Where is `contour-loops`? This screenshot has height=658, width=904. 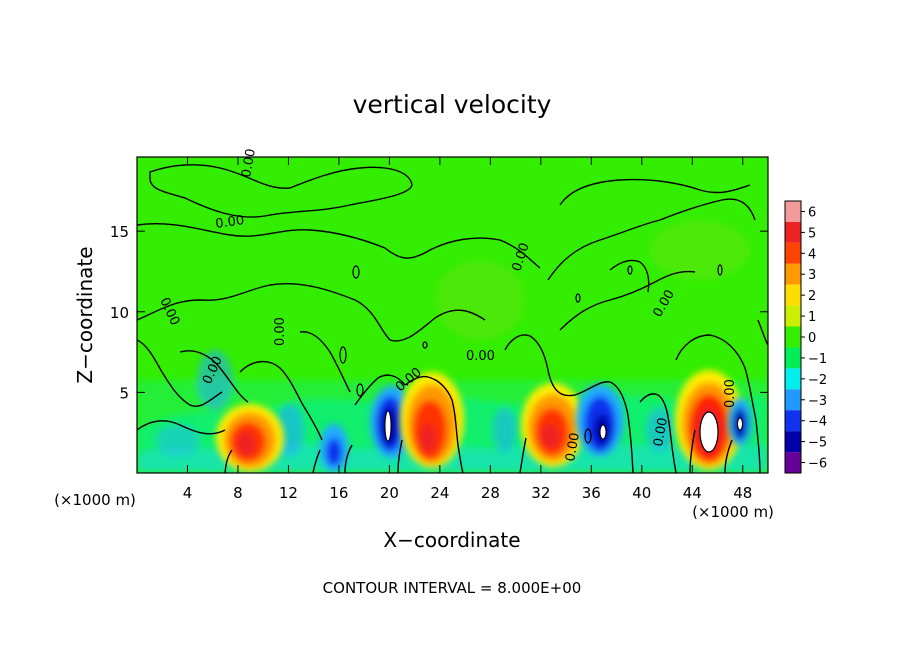 contour-loops is located at coordinates (531, 354).